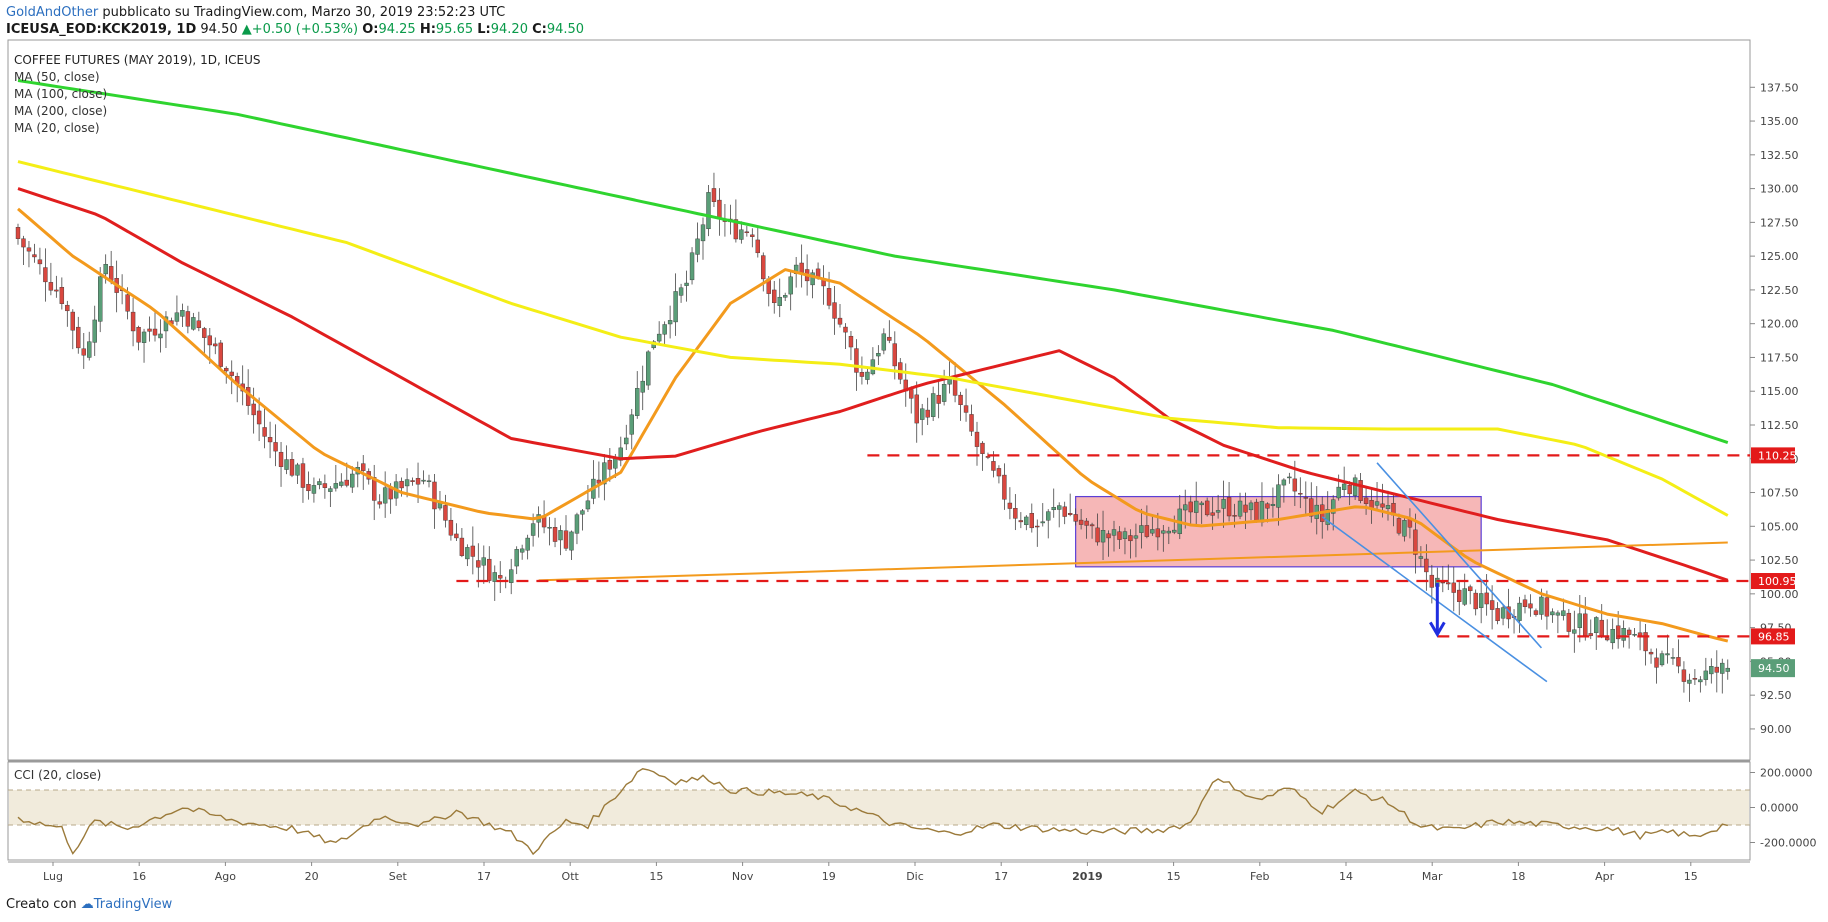 This screenshot has height=922, width=1828. I want to click on low-value: 94.20, so click(509, 29).